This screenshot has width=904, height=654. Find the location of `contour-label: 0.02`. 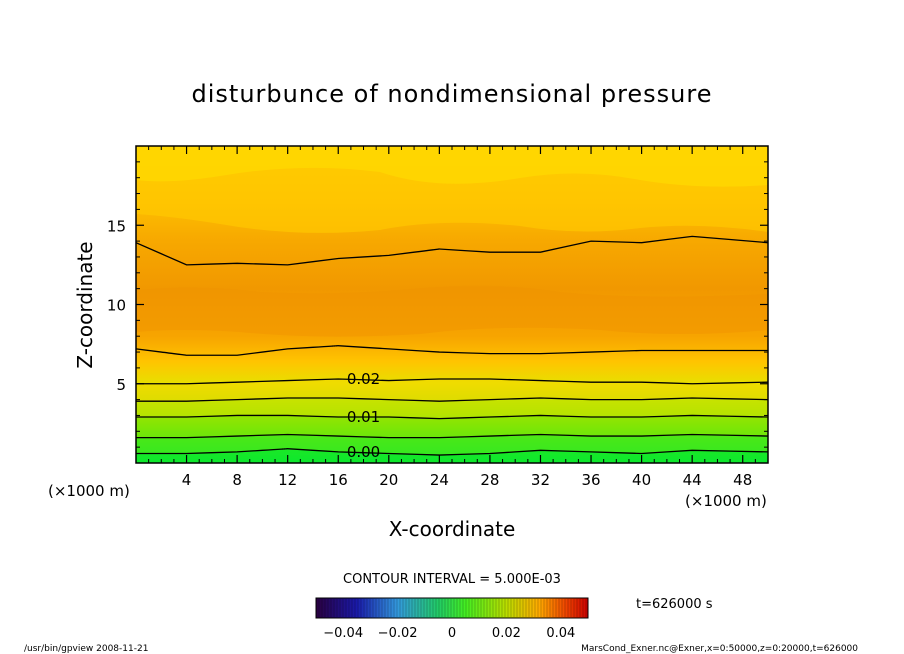

contour-label: 0.02 is located at coordinates (363, 379).